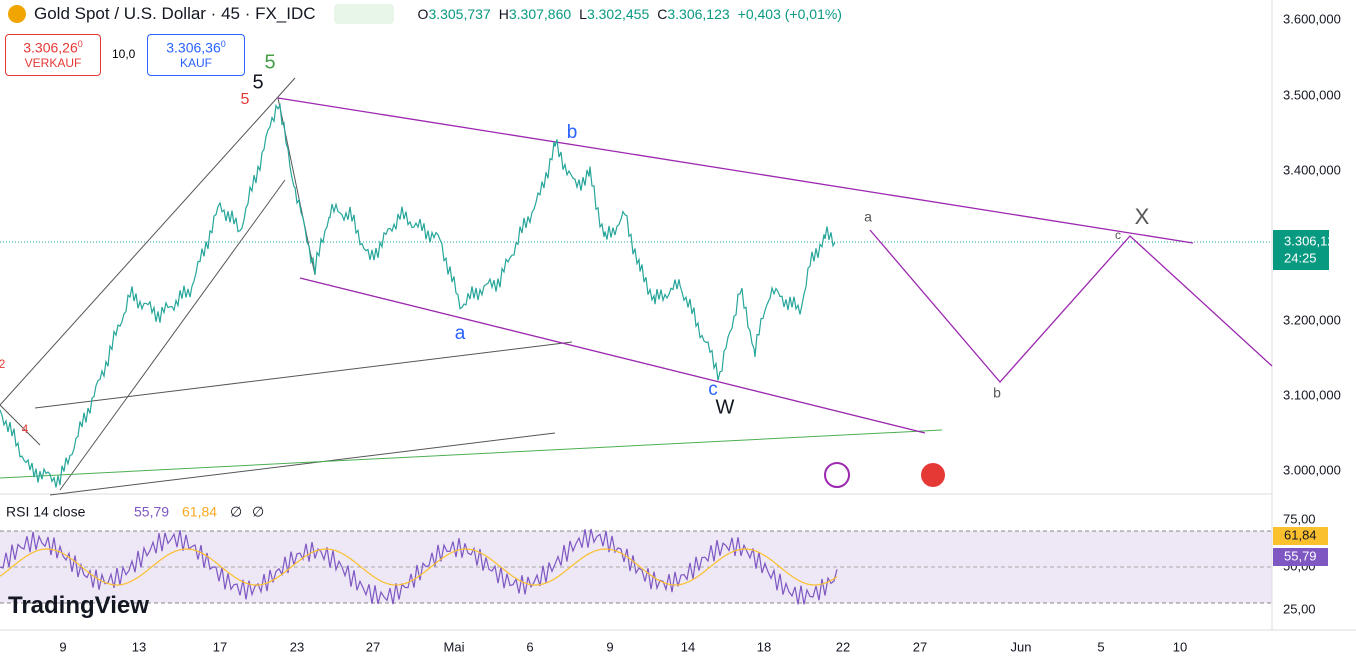 This screenshot has width=1356, height=665. What do you see at coordinates (1313, 240) in the screenshot?
I see `current-price: 3.306,123` at bounding box center [1313, 240].